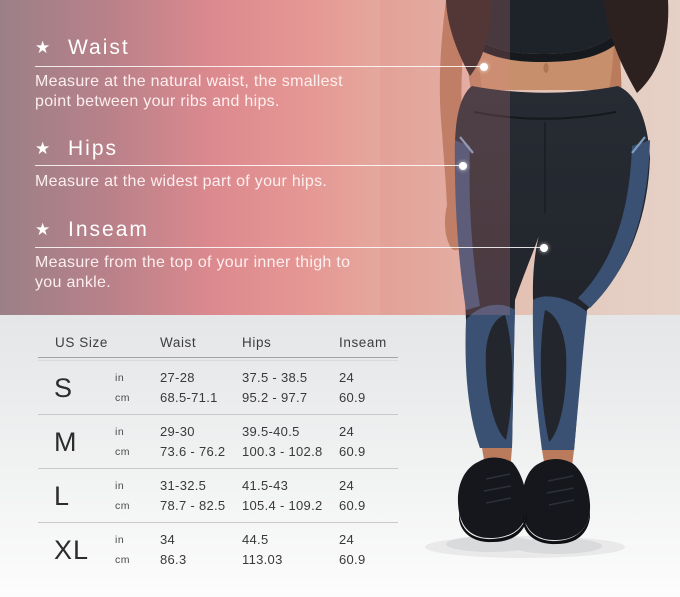 This screenshot has width=680, height=597. What do you see at coordinates (189, 397) in the screenshot?
I see `waist-value: 68.5-71.1` at bounding box center [189, 397].